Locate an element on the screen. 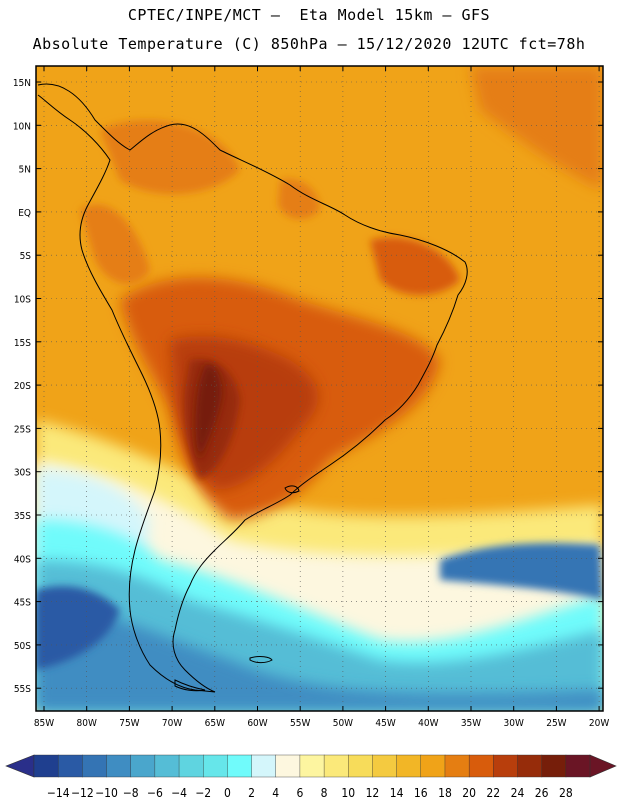  lon-tick-label: 20W is located at coordinates (599, 723).